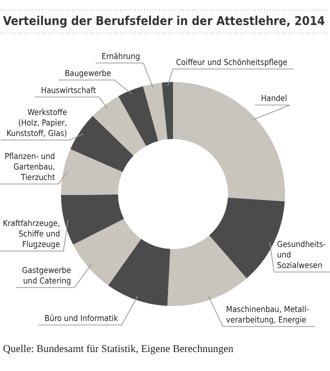 This screenshot has height=371, width=330. What do you see at coordinates (274, 98) in the screenshot?
I see `slice-label: Handel` at bounding box center [274, 98].